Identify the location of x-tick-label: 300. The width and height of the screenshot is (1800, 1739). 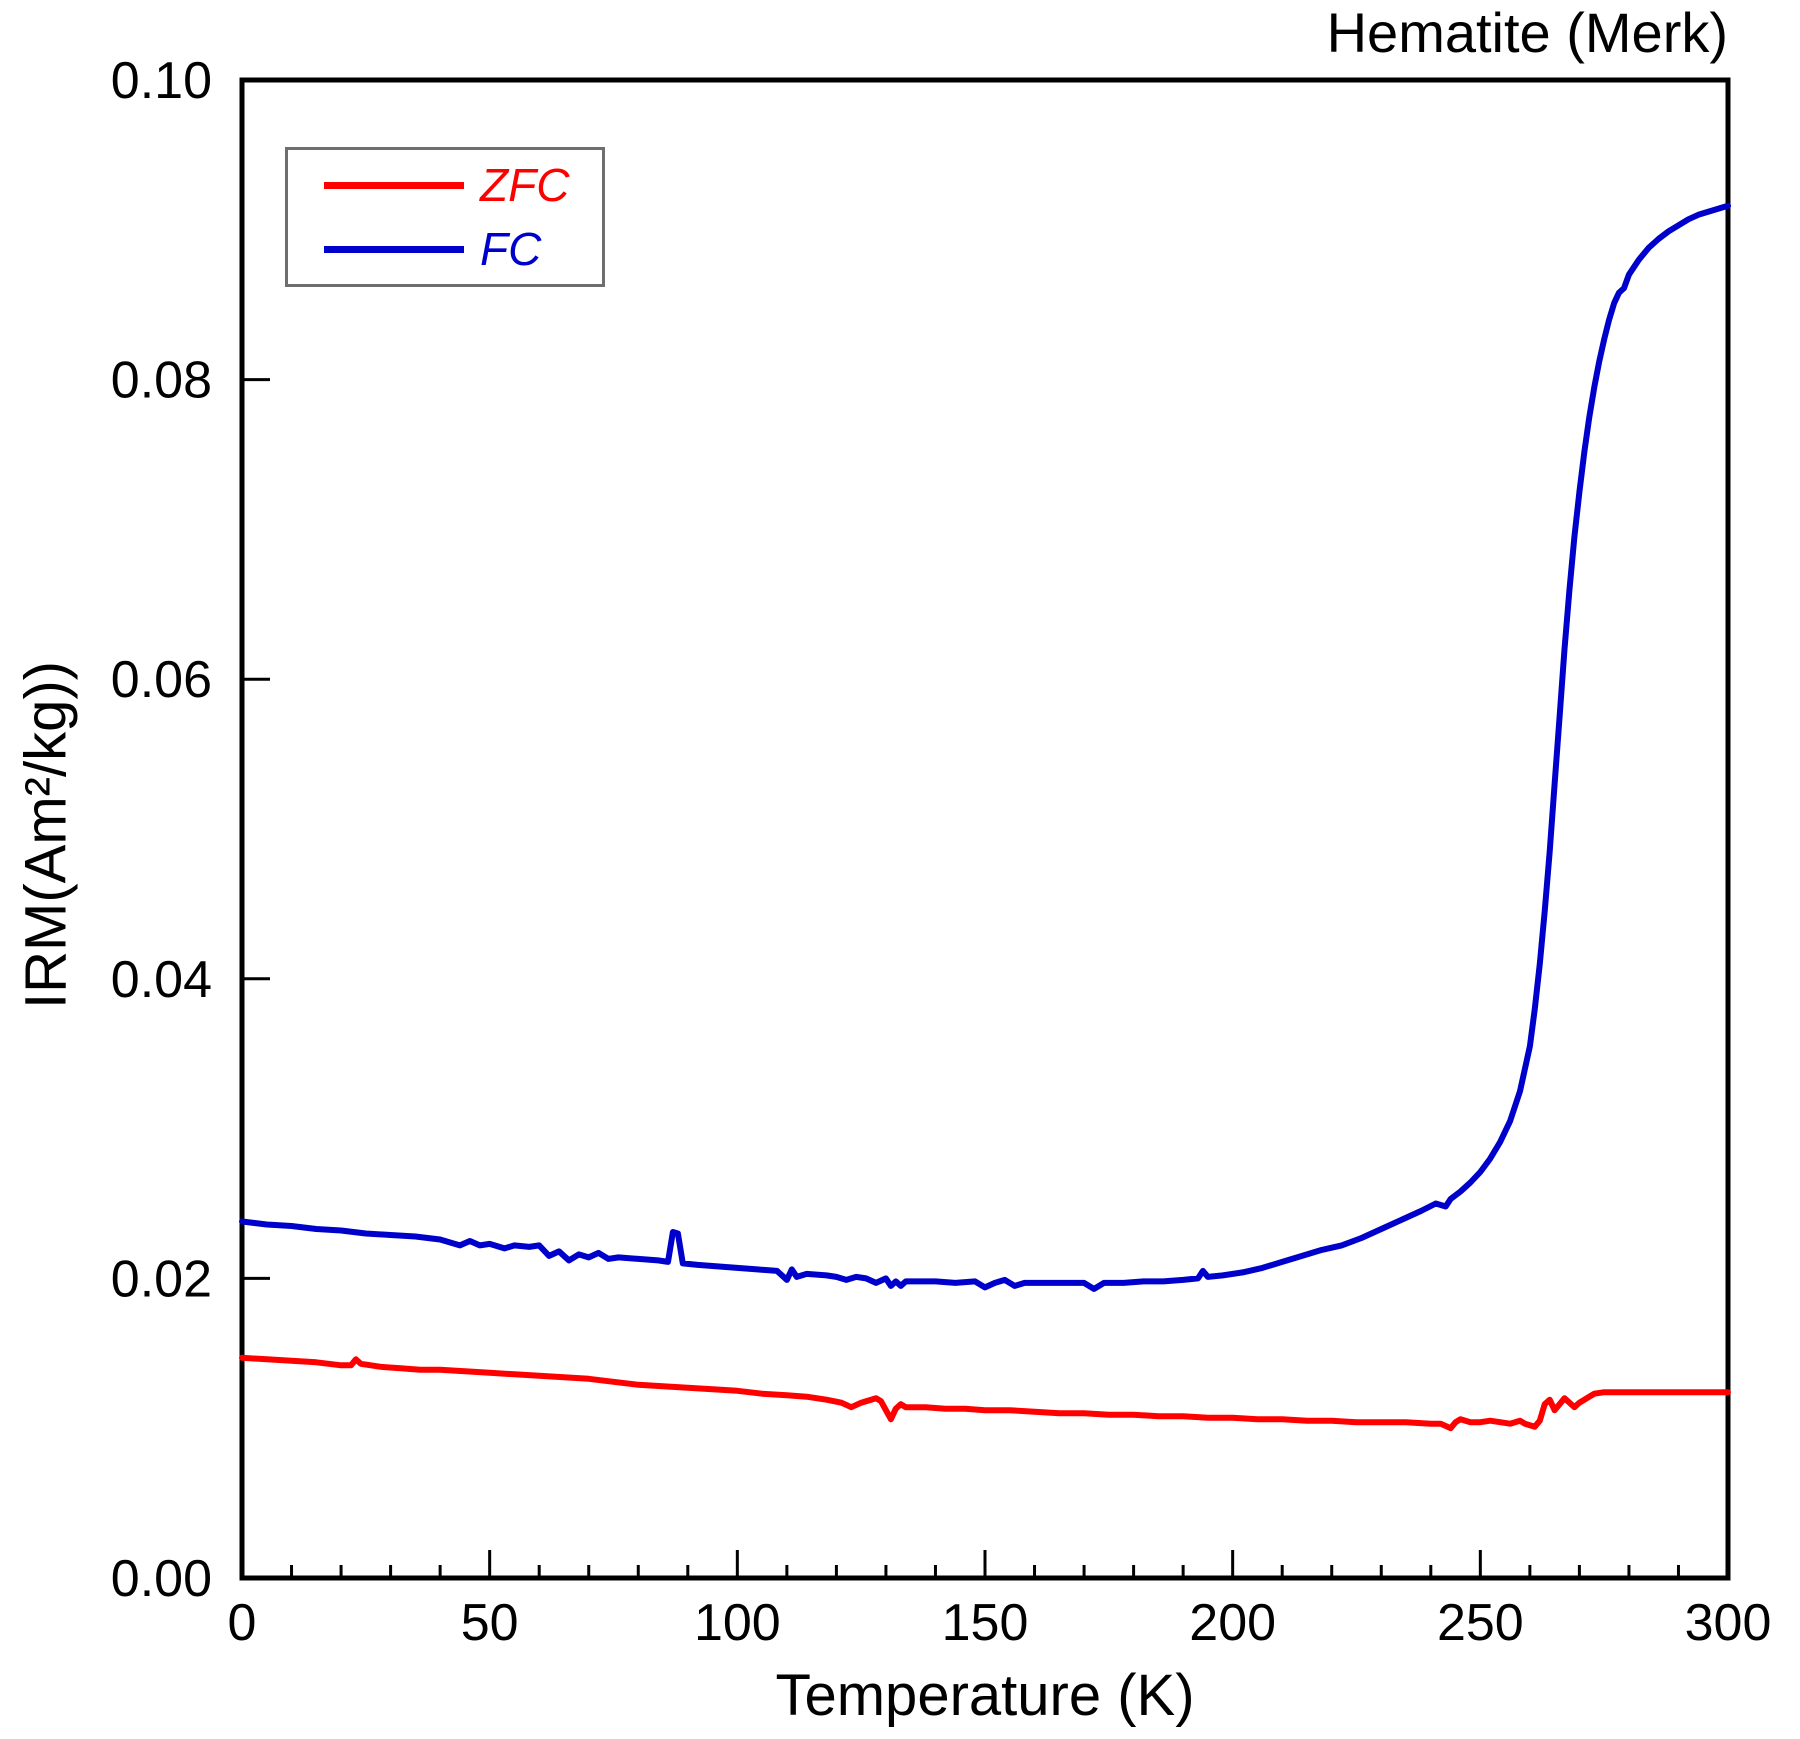
(1728, 1623).